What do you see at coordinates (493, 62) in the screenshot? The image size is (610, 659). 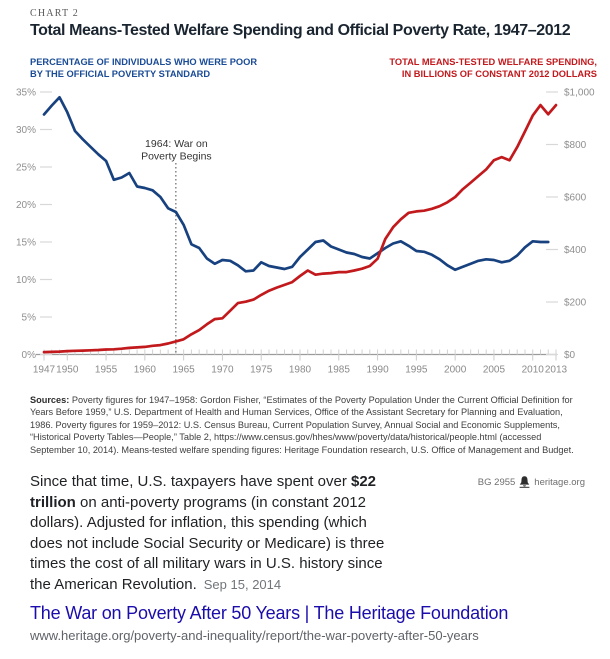 I see `right-axis-header-line1: TOTAL MEANS-TESTED WELFARE SPENDING,` at bounding box center [493, 62].